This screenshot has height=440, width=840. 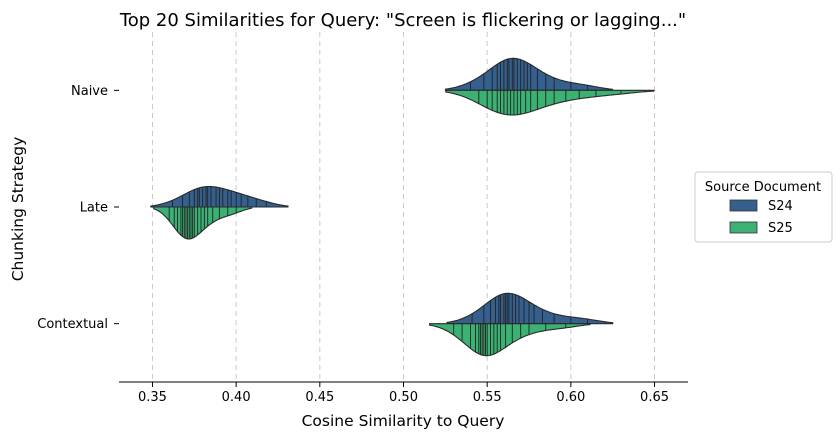 I want to click on x-tick-label: 0.35, so click(x=152, y=397).